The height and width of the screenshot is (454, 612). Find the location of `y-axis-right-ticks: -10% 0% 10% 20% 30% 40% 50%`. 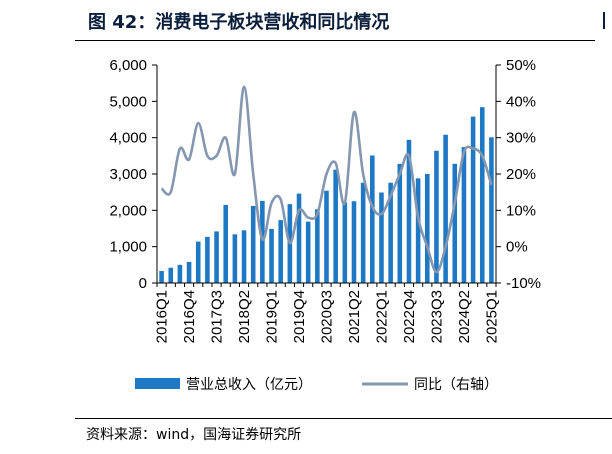

y-axis-right-ticks: -10% 0% 10% 20% 30% 40% 50% is located at coordinates (518, 174).